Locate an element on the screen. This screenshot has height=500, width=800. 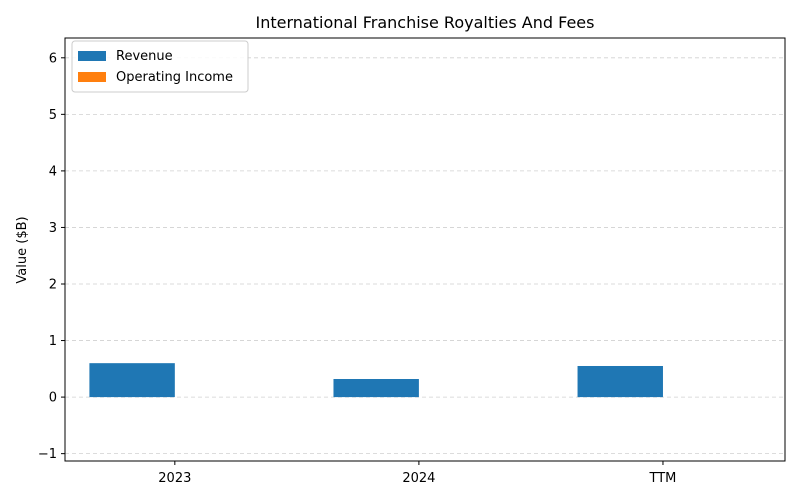
y-tick-label: 6 is located at coordinates (53, 58).